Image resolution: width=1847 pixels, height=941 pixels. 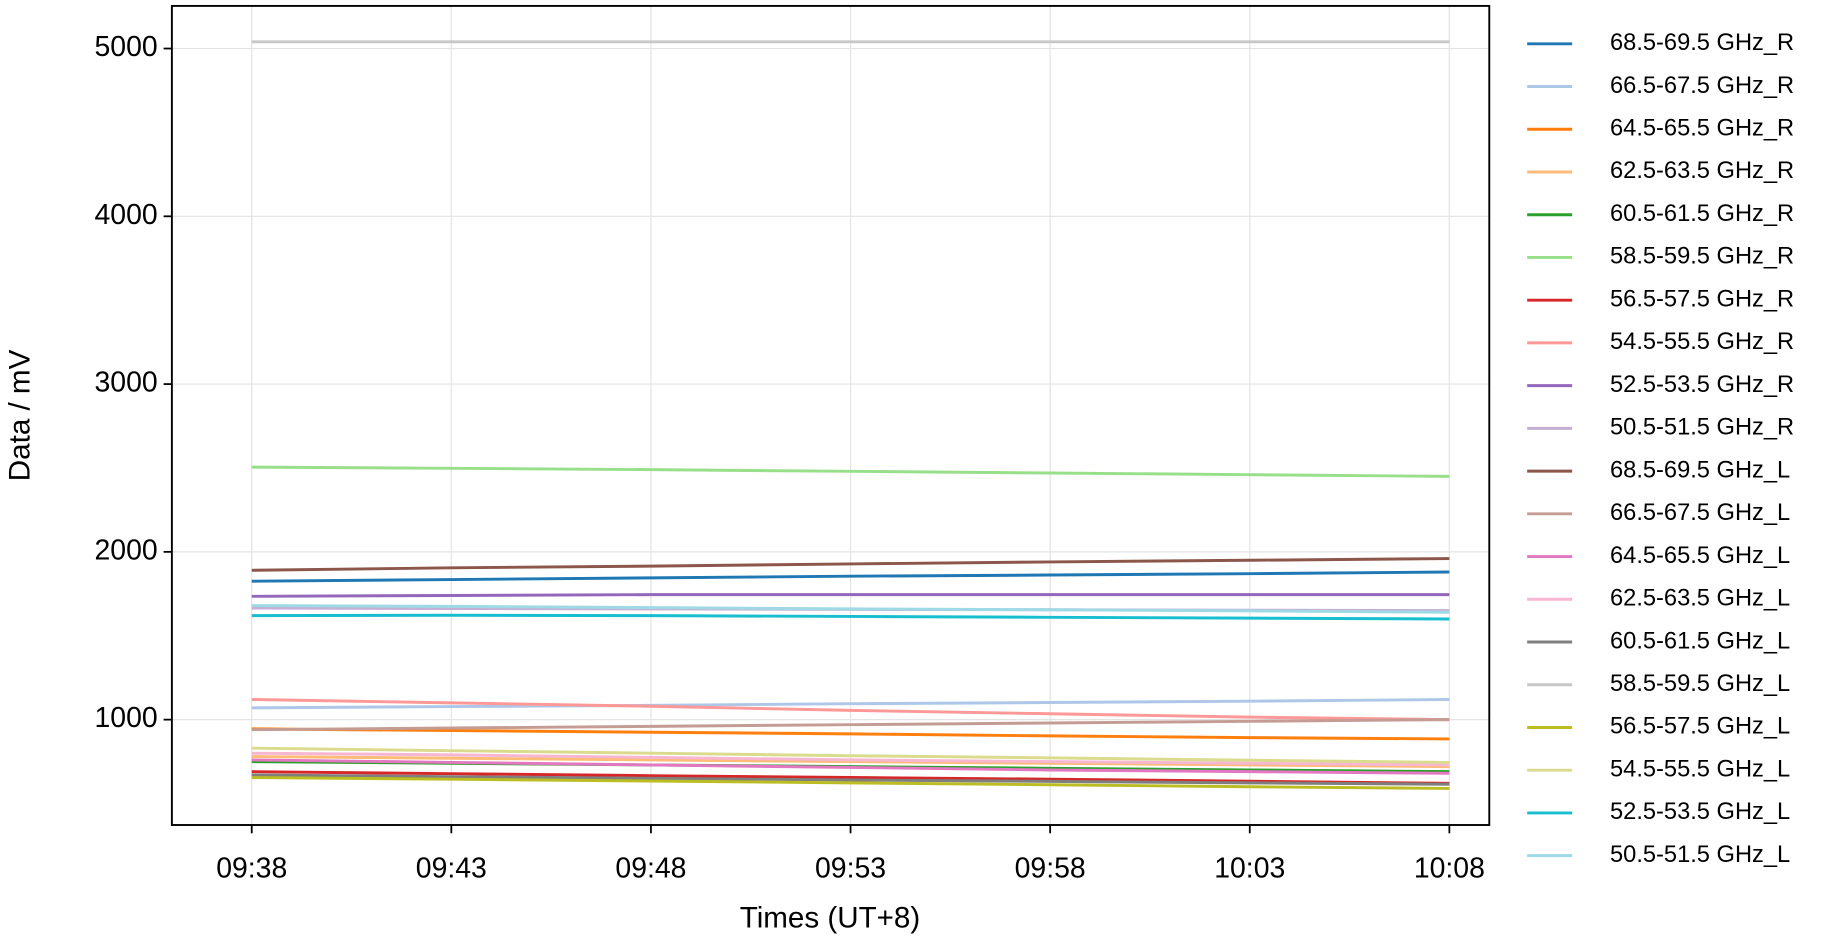 What do you see at coordinates (850, 868) in the screenshot?
I see `x-tick-label: 09:53` at bounding box center [850, 868].